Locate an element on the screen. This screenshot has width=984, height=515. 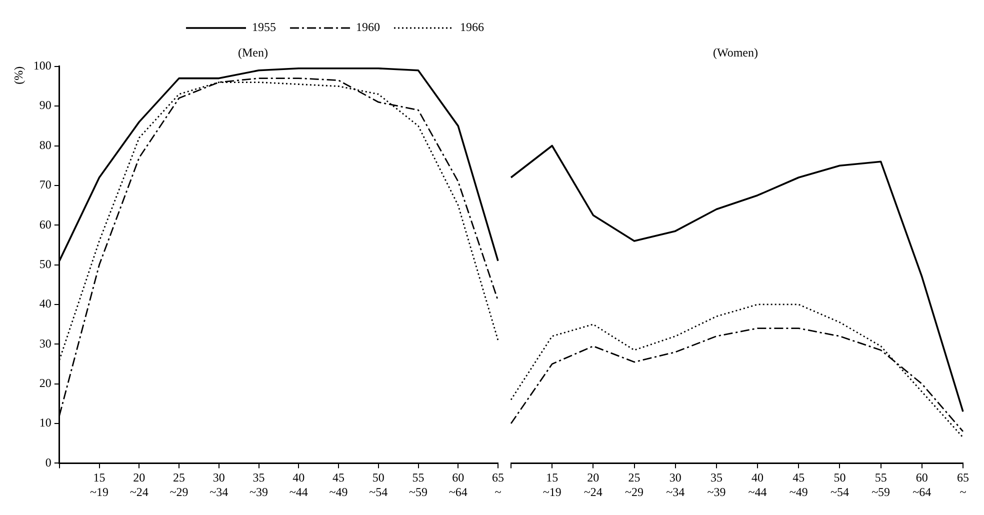
y-tick-label: 20 is located at coordinates (45, 383).